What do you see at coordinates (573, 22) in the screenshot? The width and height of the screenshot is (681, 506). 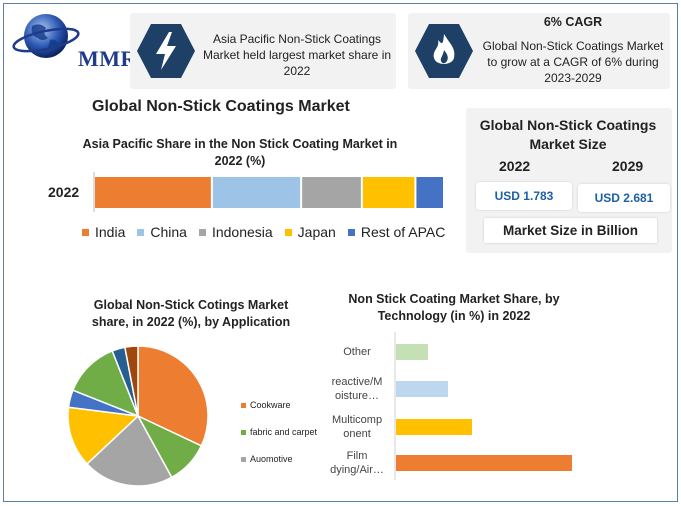 I see `card2-heading: 6% CAGR` at bounding box center [573, 22].